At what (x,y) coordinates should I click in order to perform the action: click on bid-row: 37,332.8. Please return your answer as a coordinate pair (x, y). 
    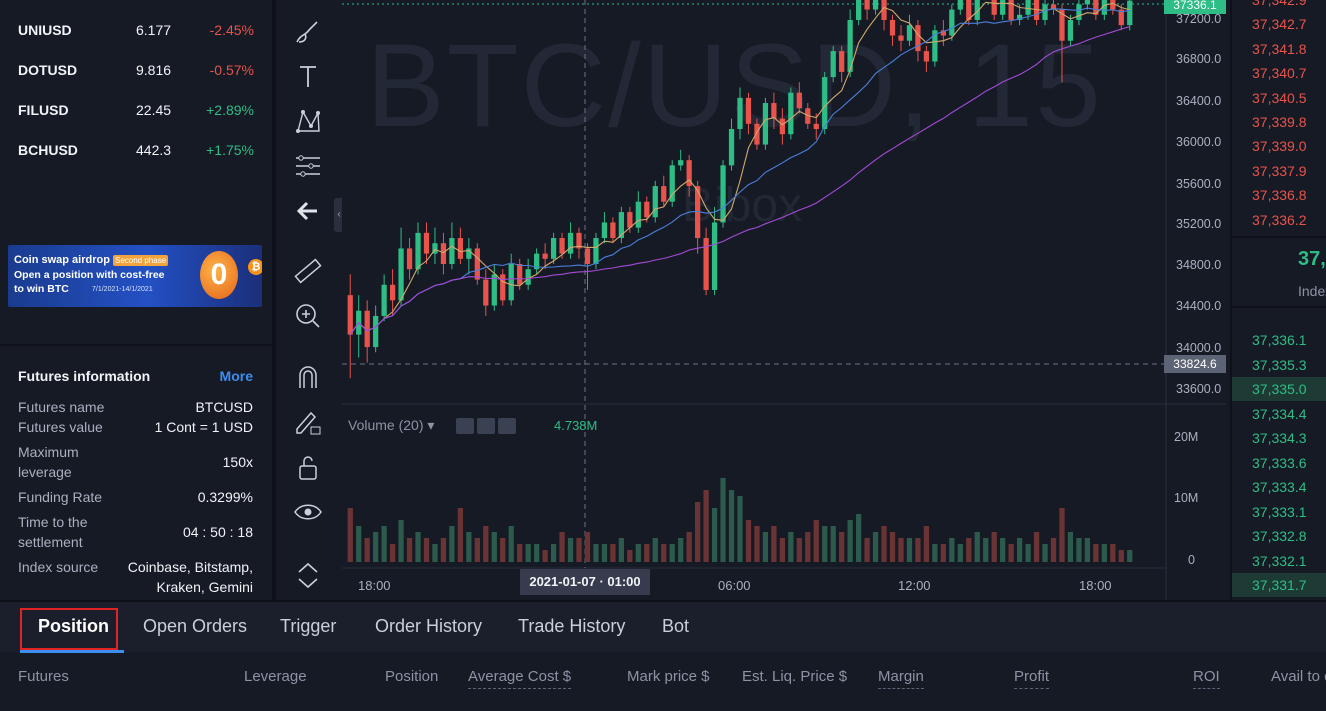
    Looking at the image, I should click on (1279, 536).